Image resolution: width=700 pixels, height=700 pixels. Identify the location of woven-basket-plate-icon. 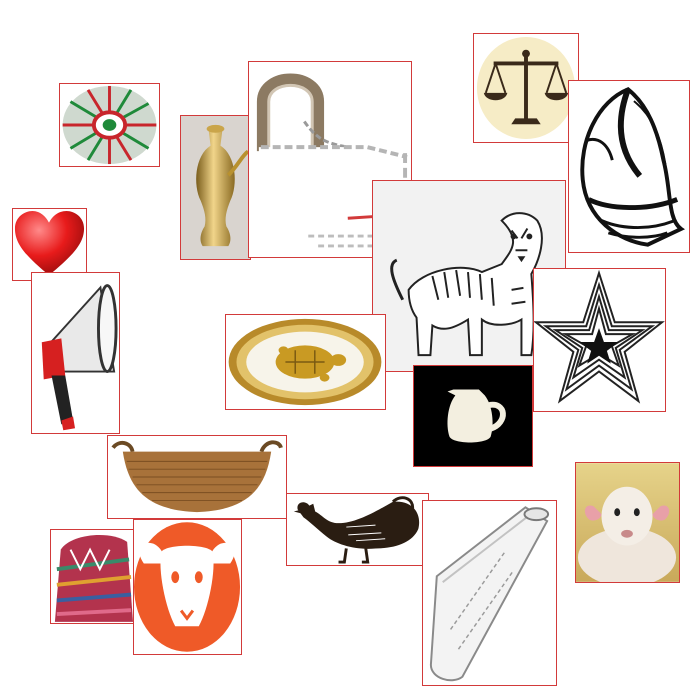
(109, 125).